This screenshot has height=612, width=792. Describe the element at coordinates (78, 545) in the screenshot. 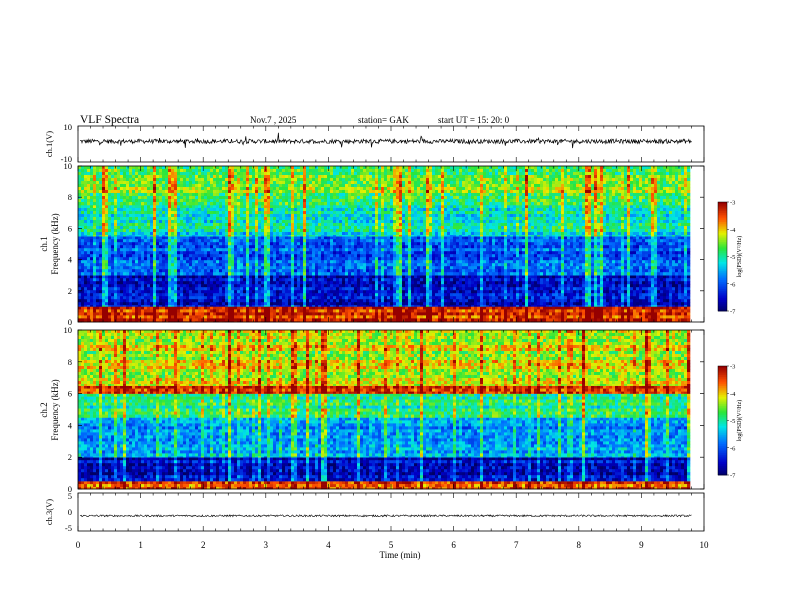

I see `time-tick-label: 0` at that location.